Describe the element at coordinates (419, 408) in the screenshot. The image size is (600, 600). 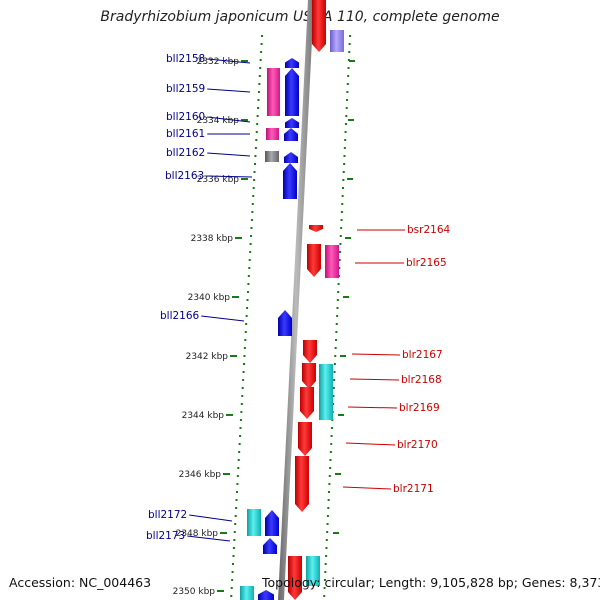
I see `gene-label-blr2169: blr2169` at that location.